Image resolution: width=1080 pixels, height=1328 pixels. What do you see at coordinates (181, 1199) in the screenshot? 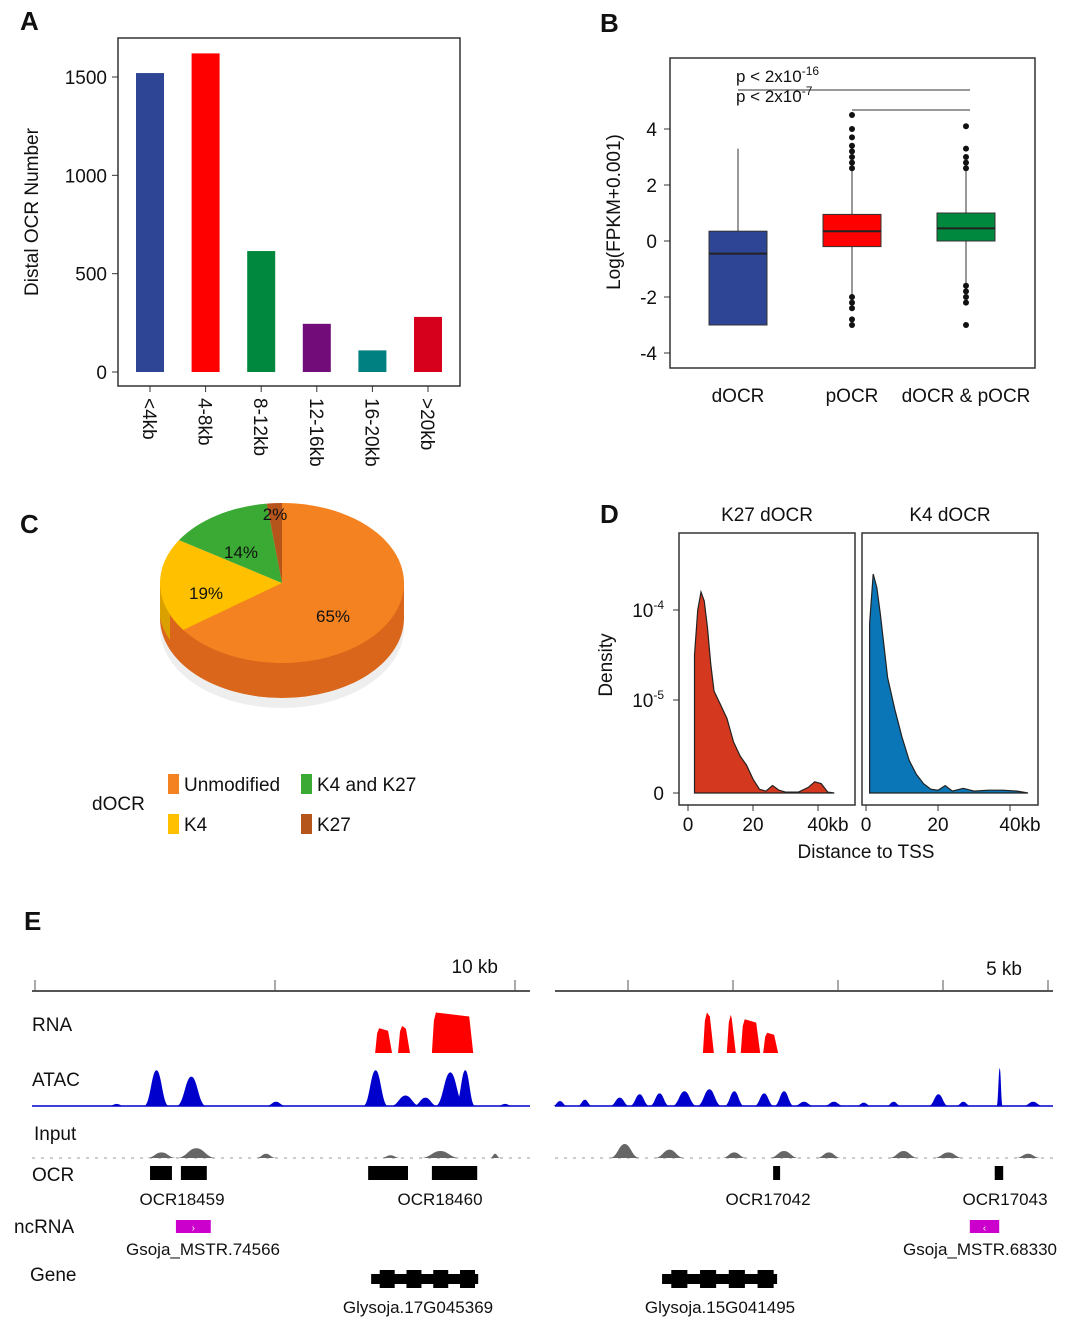
I see `ocr-label: OCR18459` at bounding box center [181, 1199].